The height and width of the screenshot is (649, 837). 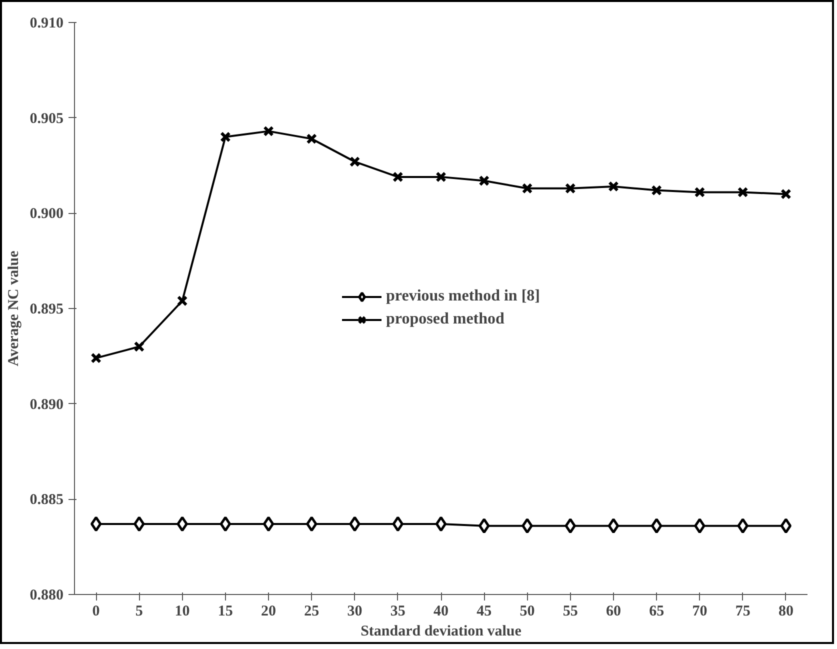 What do you see at coordinates (14, 308) in the screenshot?
I see `y-axis-title: Average NC value` at bounding box center [14, 308].